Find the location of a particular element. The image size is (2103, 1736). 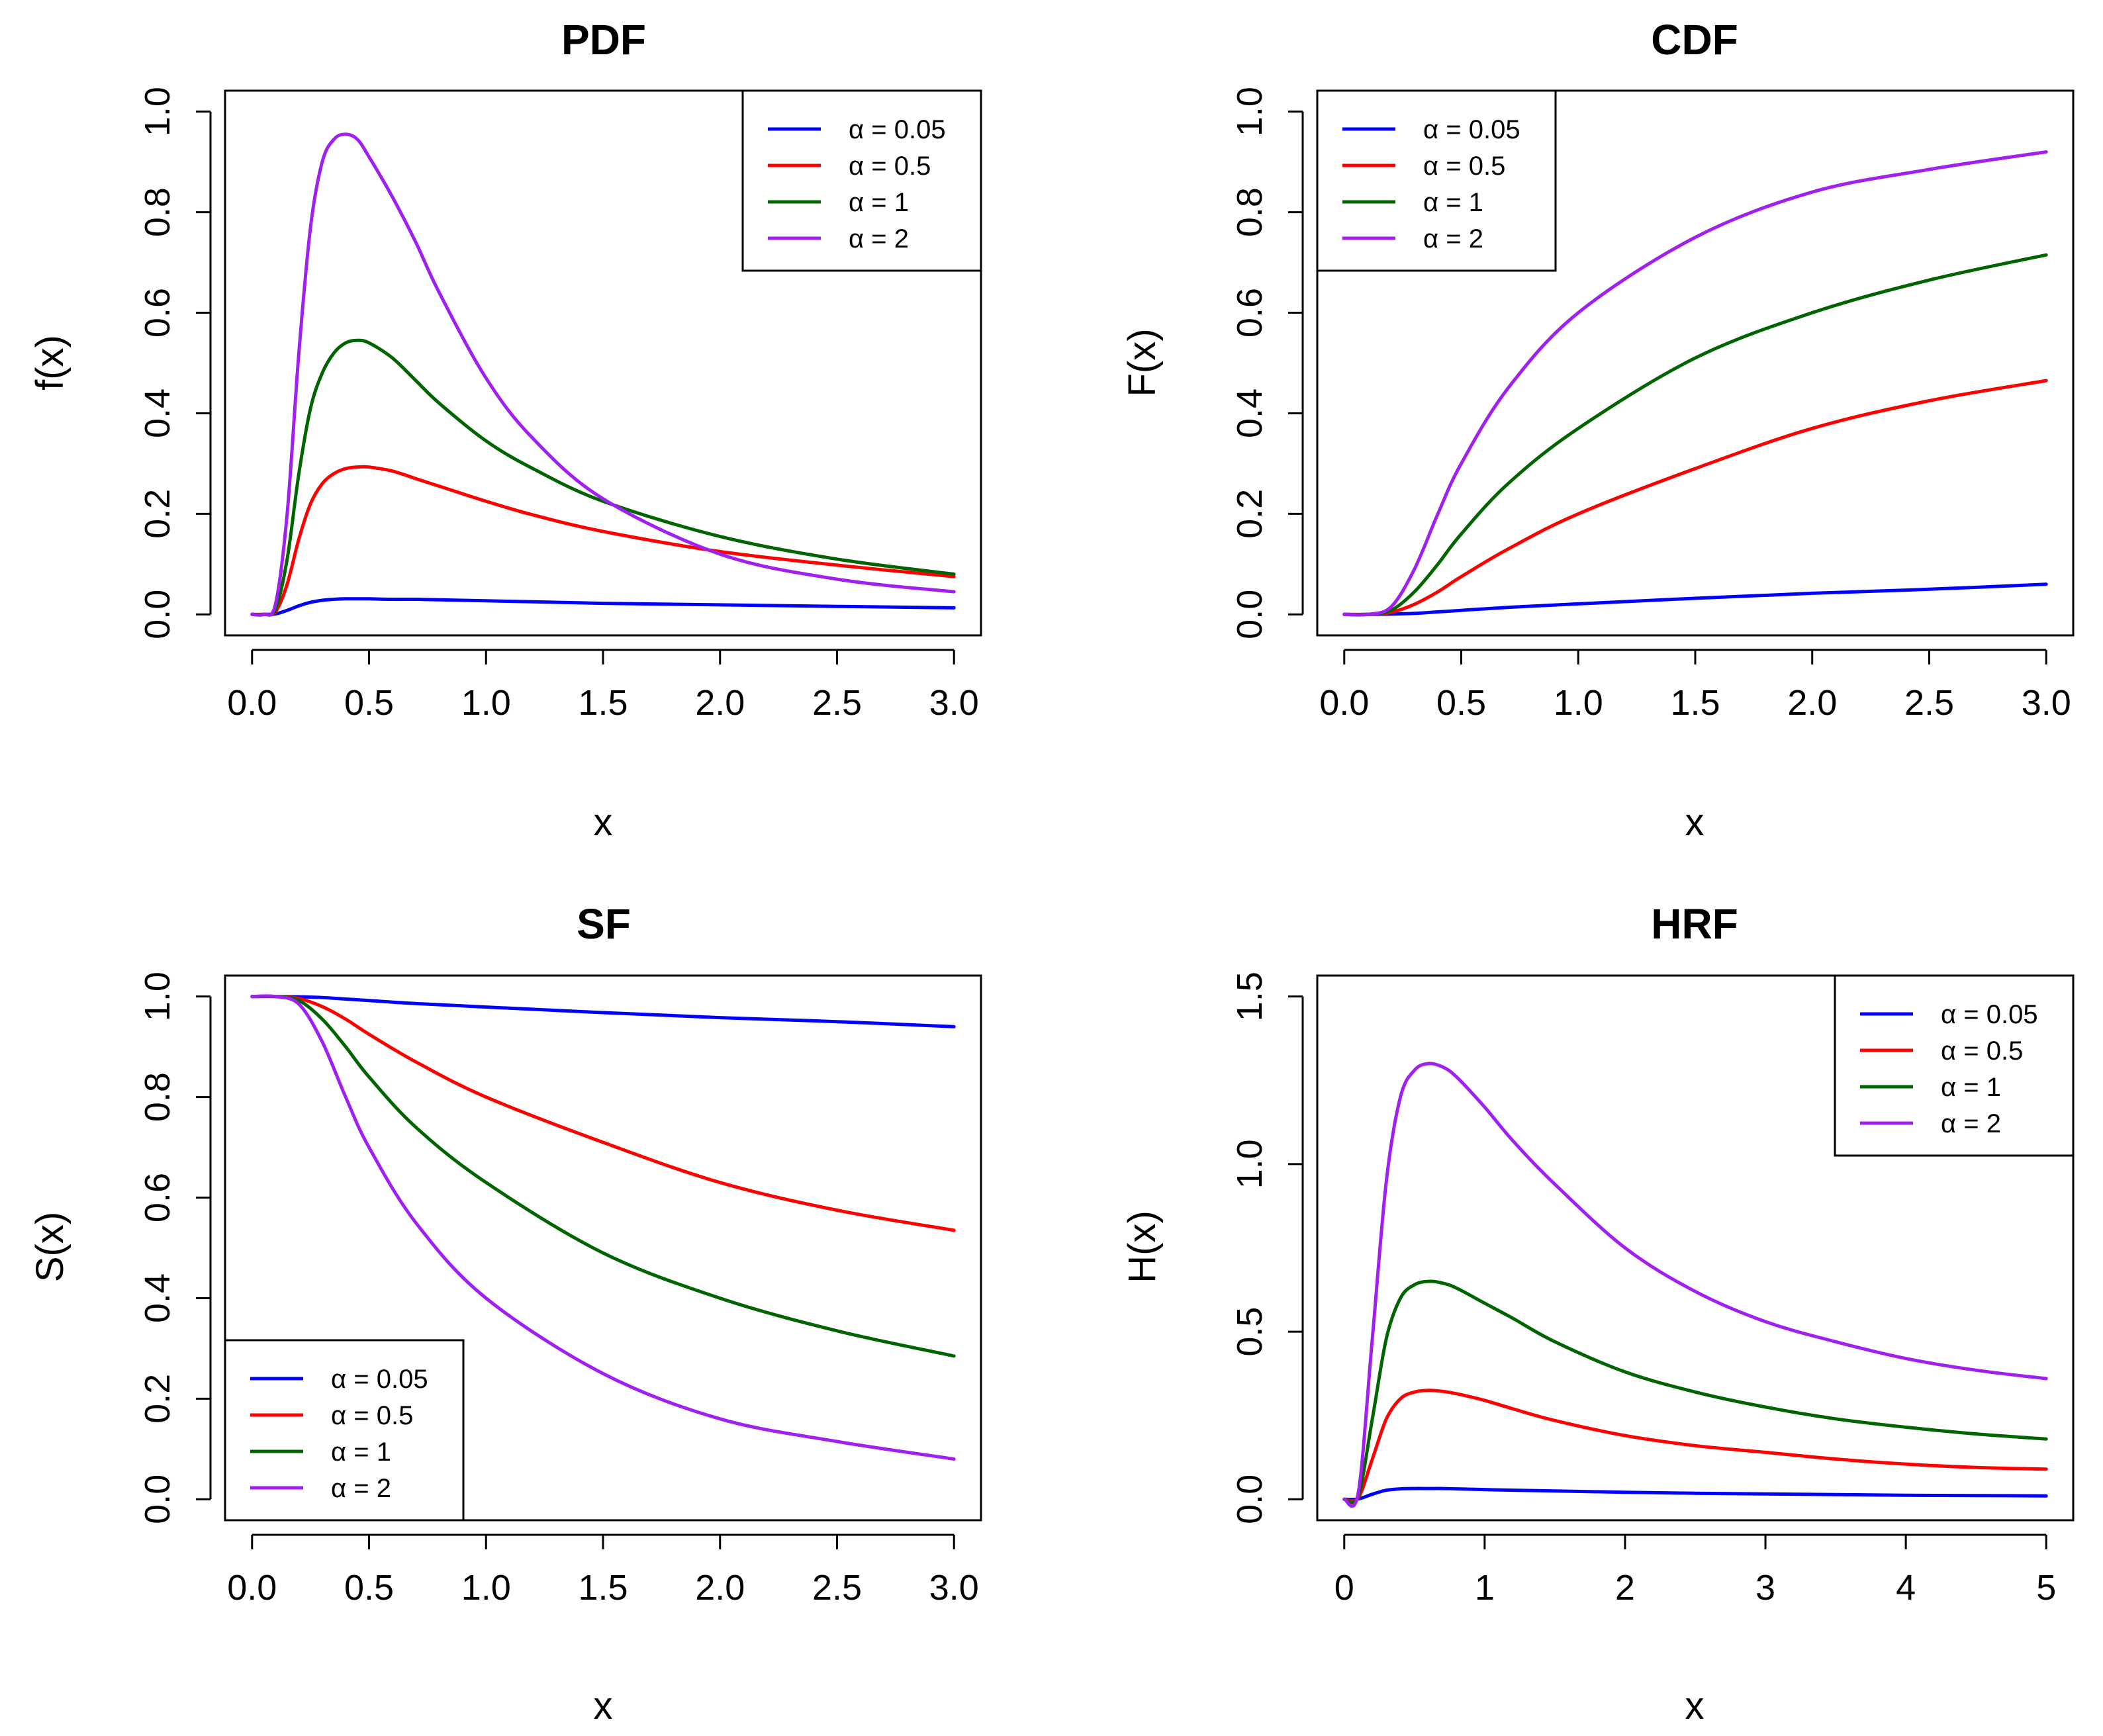

pdf-y-label: f(x) is located at coordinates (49, 362).